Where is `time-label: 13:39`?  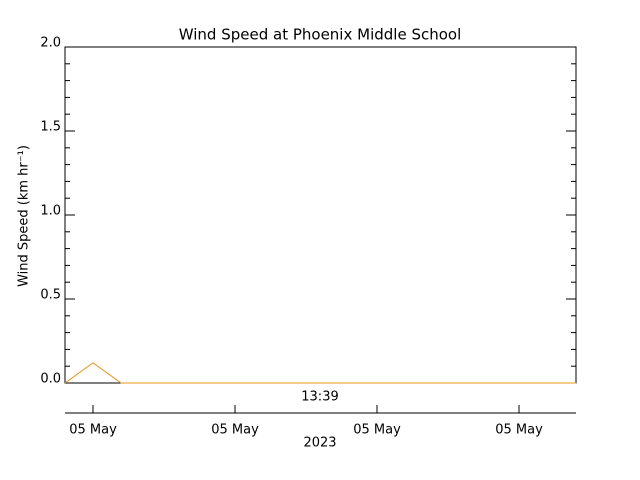
time-label: 13:39 is located at coordinates (319, 397).